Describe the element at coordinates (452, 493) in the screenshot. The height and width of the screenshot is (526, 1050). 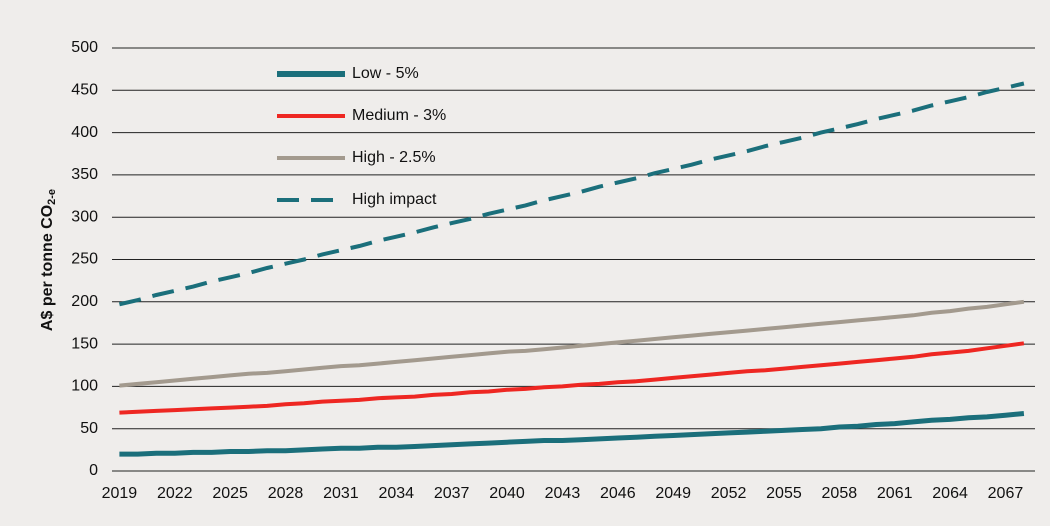
I see `x-tick-label: 2037` at that location.